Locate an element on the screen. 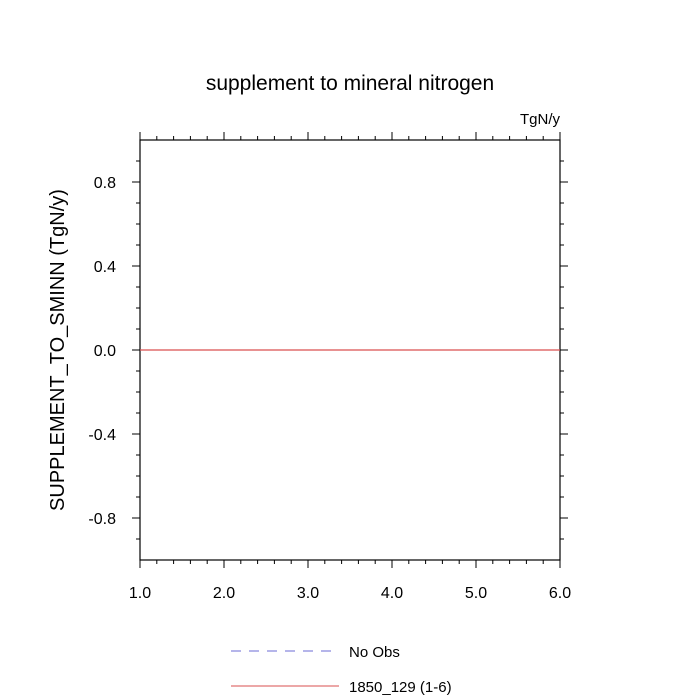  x-tick-label: 2.0 is located at coordinates (224, 593).